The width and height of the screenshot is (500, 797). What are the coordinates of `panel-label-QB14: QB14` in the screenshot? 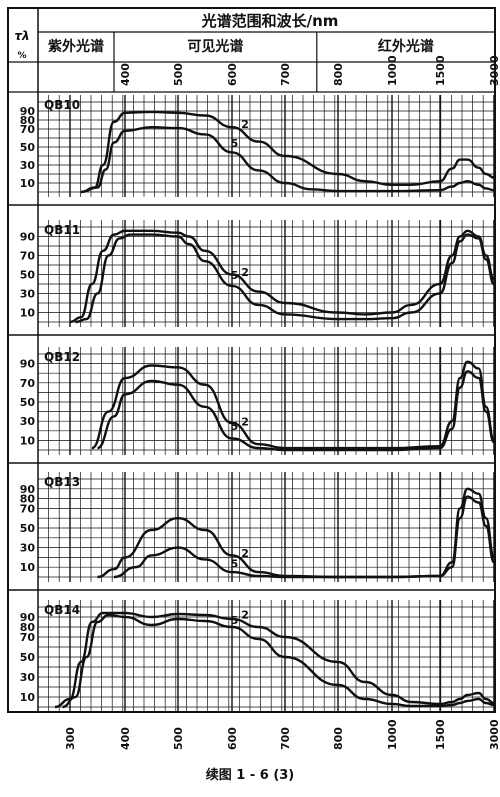 It's located at (62, 610).